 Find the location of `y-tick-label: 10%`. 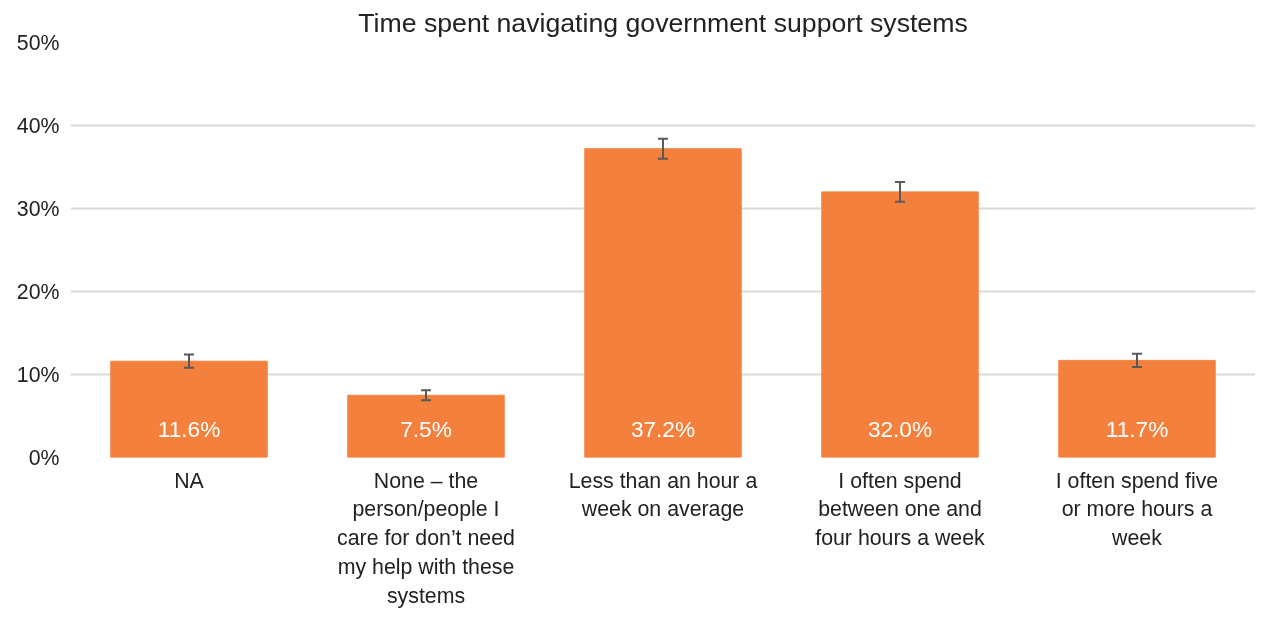

y-tick-label: 10% is located at coordinates (38, 374).